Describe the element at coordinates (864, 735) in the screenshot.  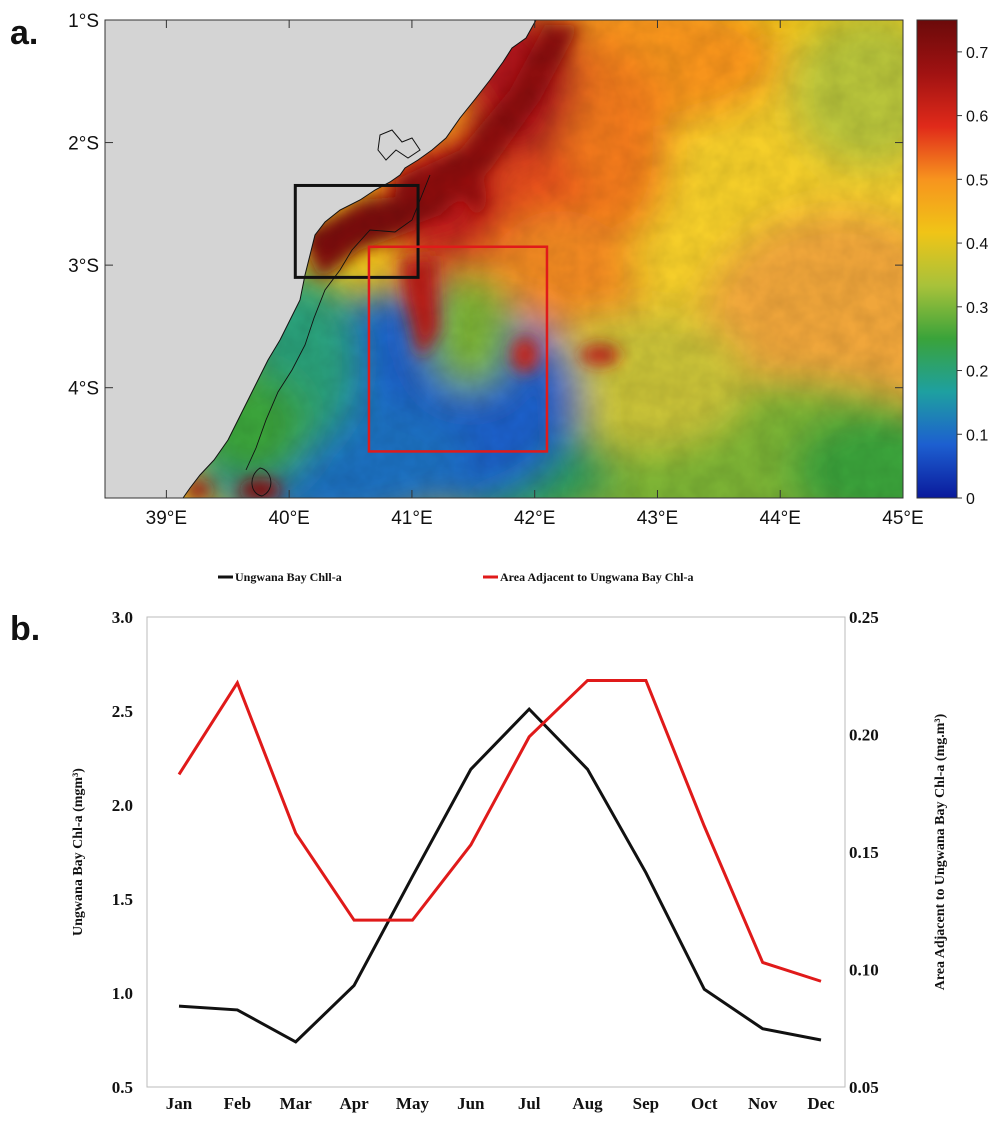
I see `right-tick-label: 0.20` at that location.